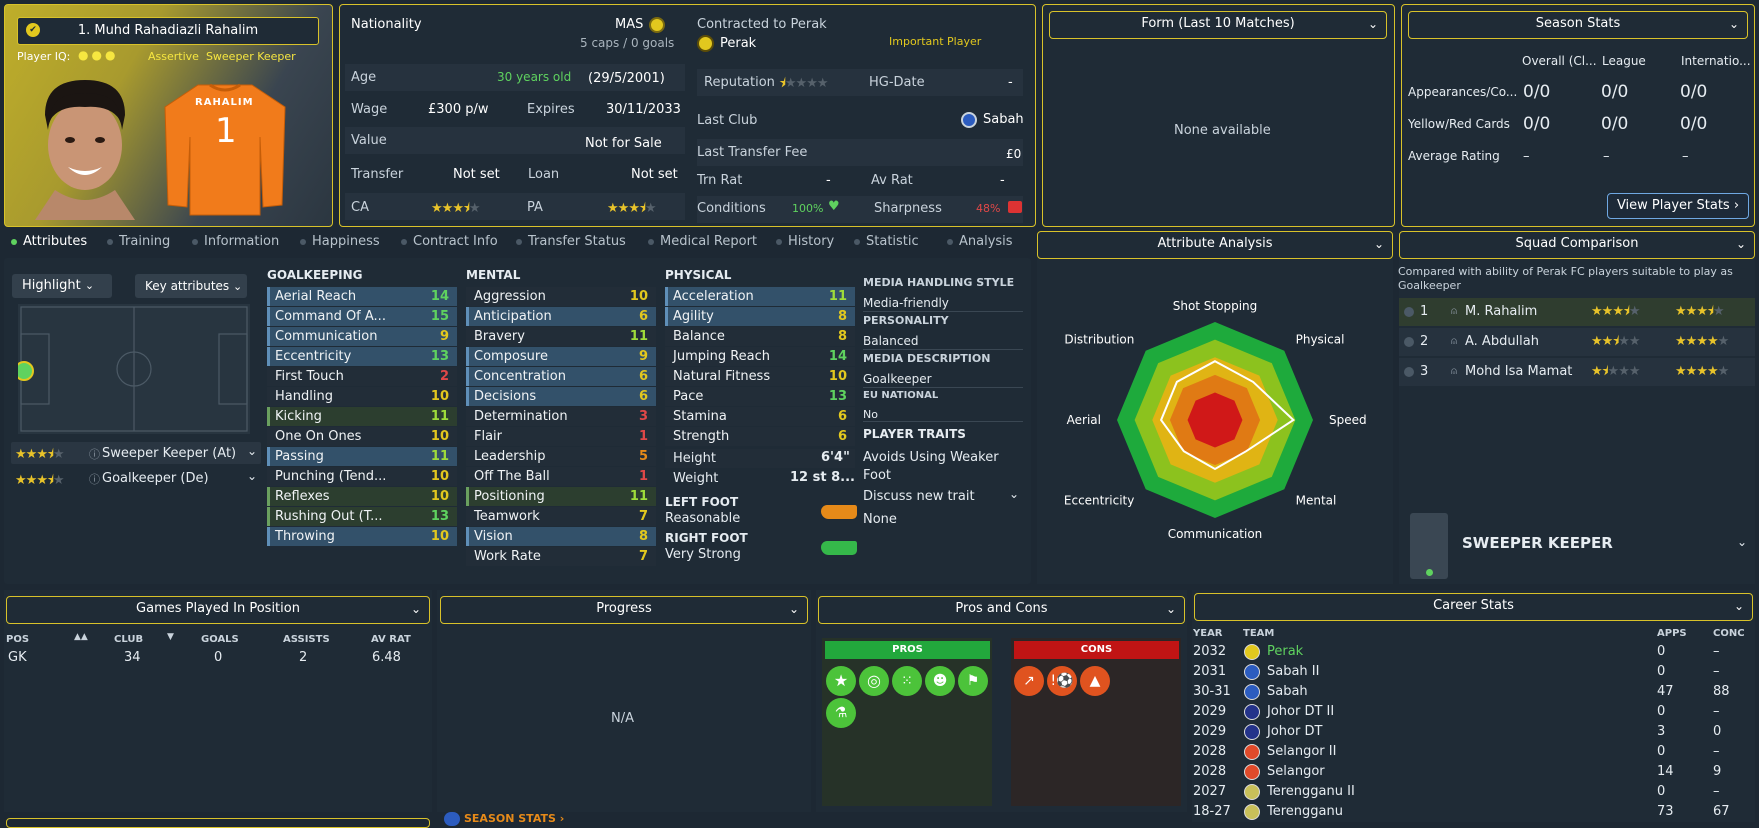  Describe the element at coordinates (504, 819) in the screenshot. I see `season-stats-link: SEASON STATS ›` at that location.